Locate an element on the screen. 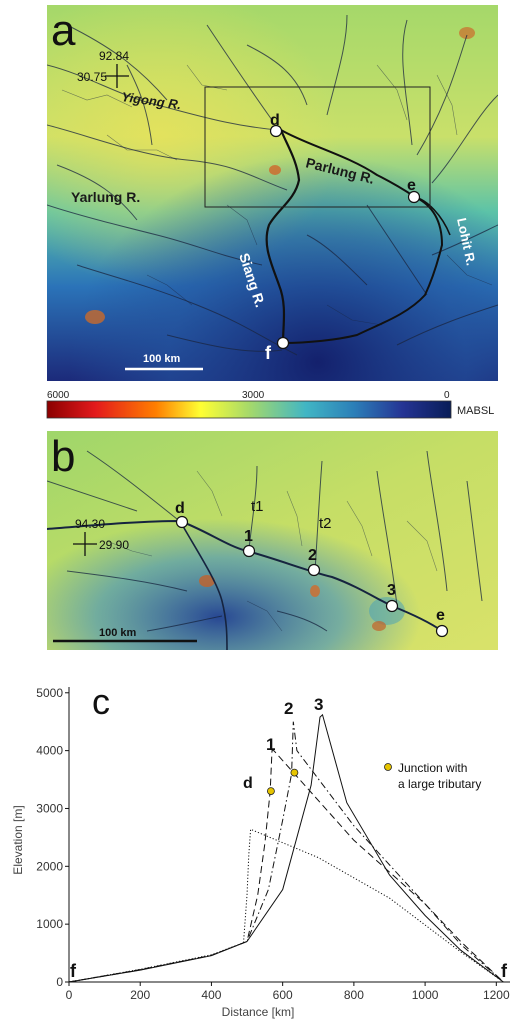 Image resolution: width=514 pixels, height=1021 pixels. profile-label-1: 1 is located at coordinates (270, 744).